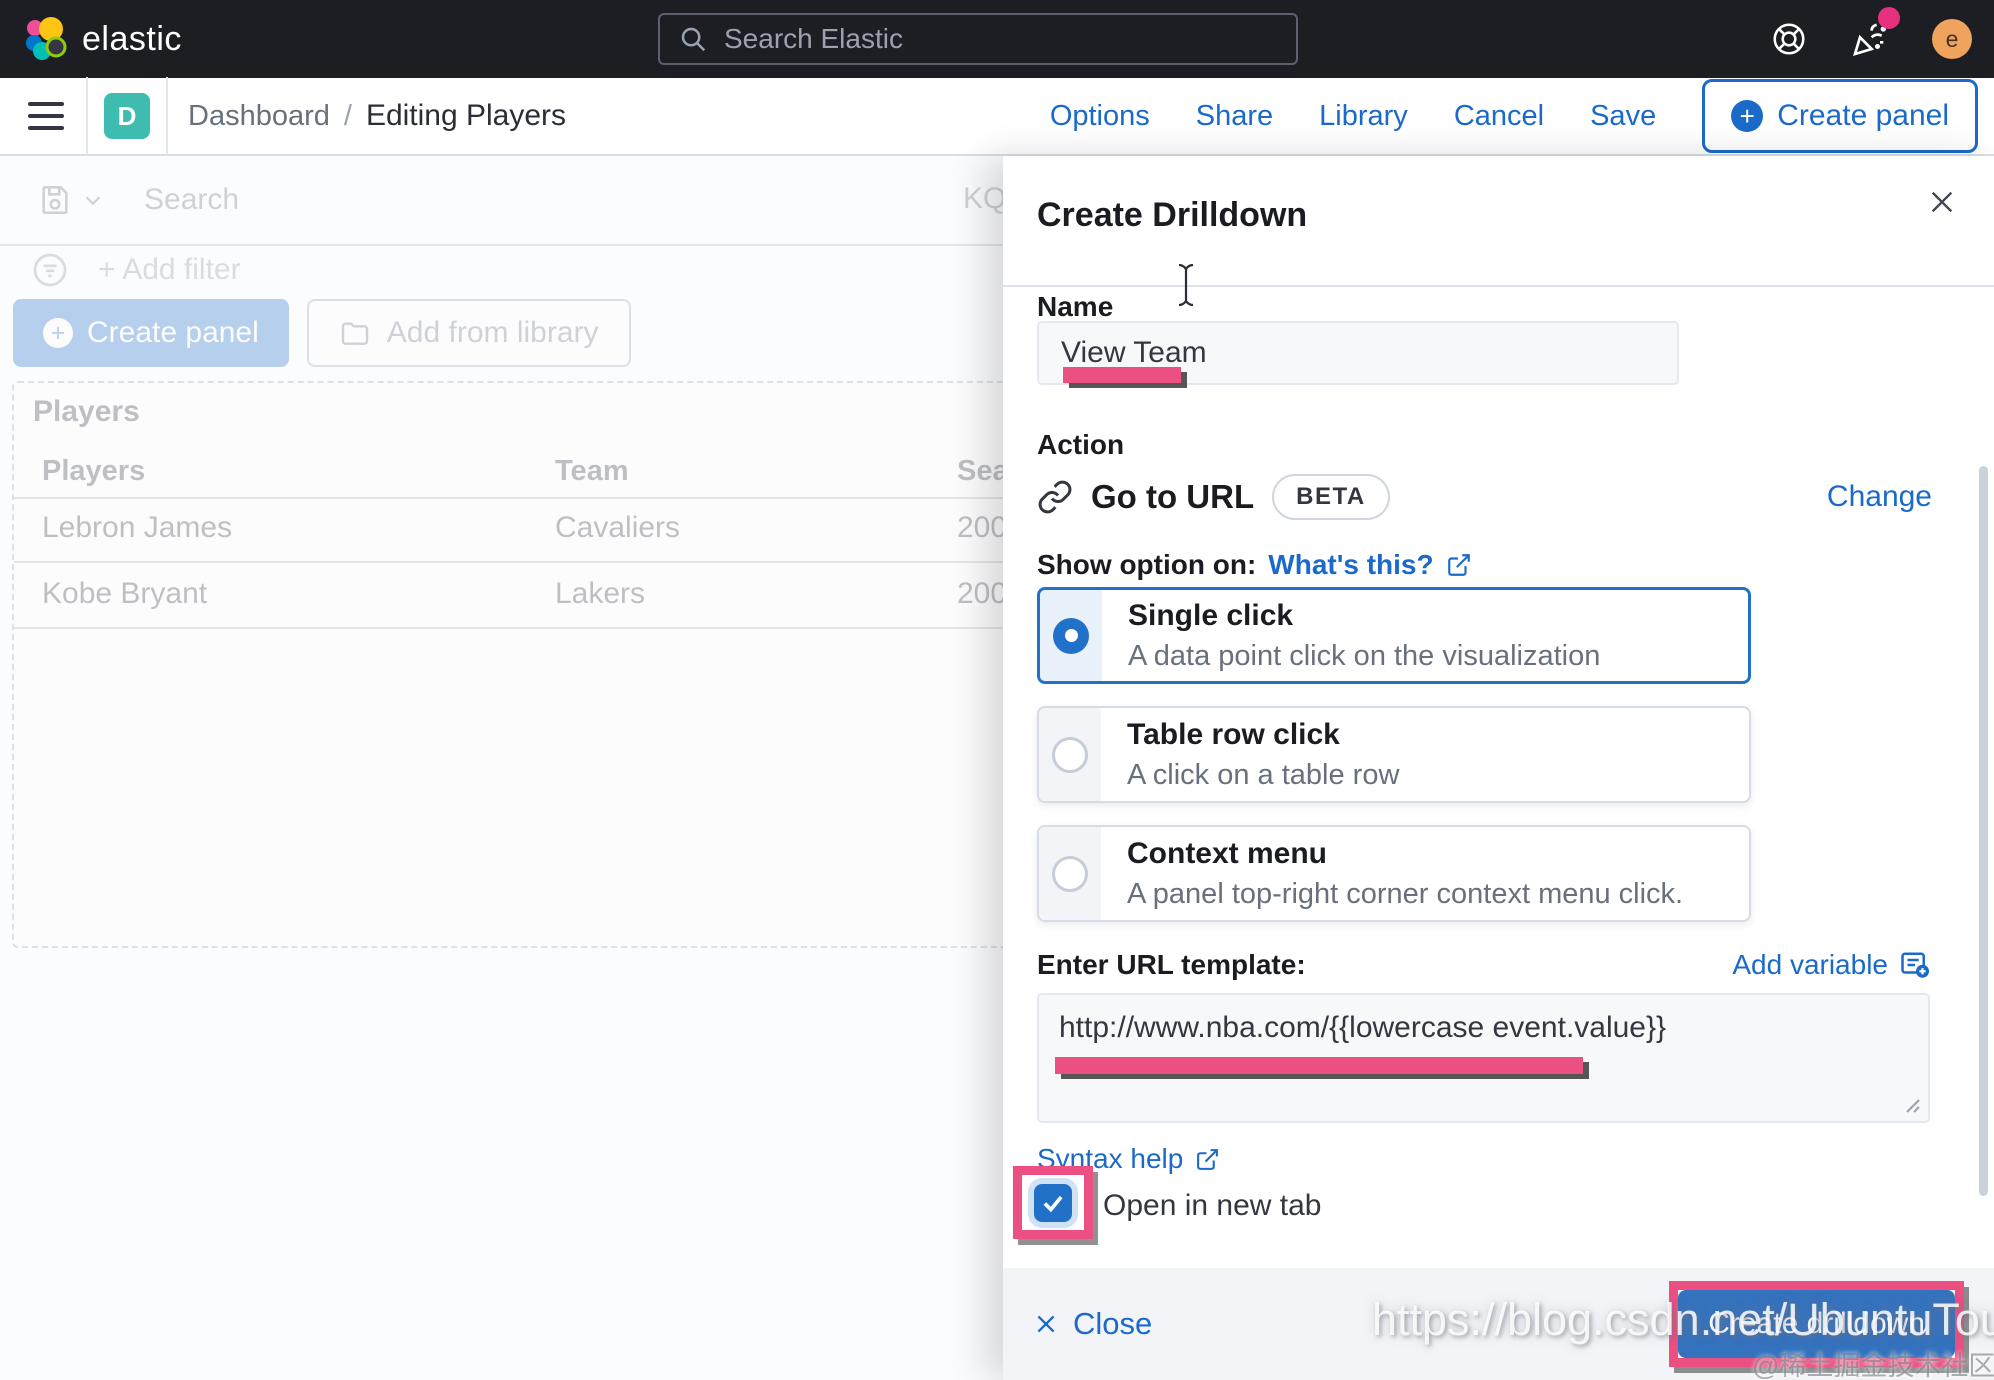 The width and height of the screenshot is (1994, 1380). Describe the element at coordinates (259, 115) in the screenshot. I see `breadcrumb-dashboard: Dashboard` at that location.